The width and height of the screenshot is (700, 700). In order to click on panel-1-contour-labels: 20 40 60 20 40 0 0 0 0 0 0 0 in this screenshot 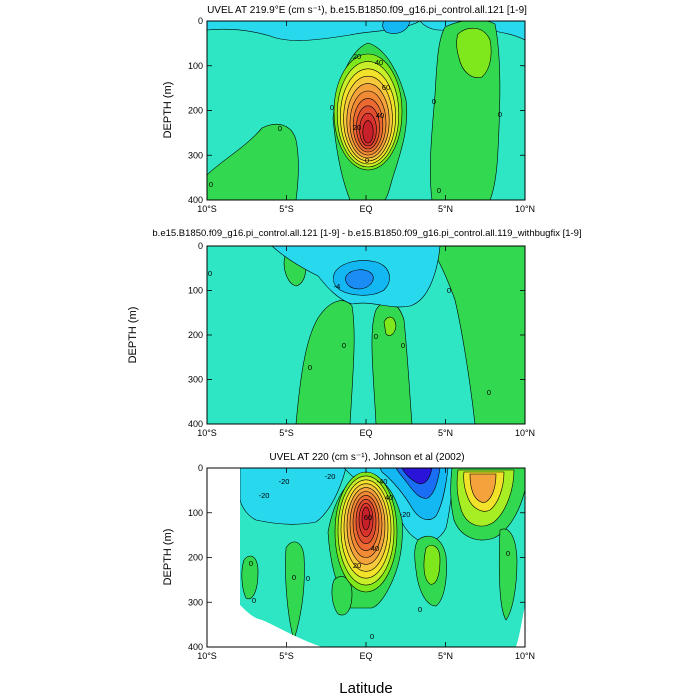, I will do `click(355, 123)`.